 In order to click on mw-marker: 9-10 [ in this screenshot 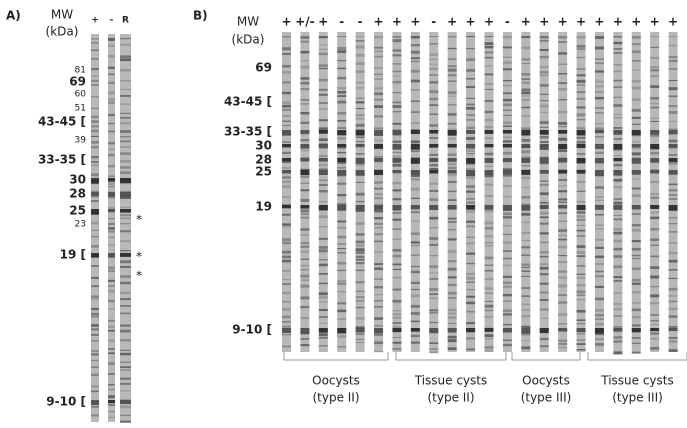, I will do `click(252, 330)`.